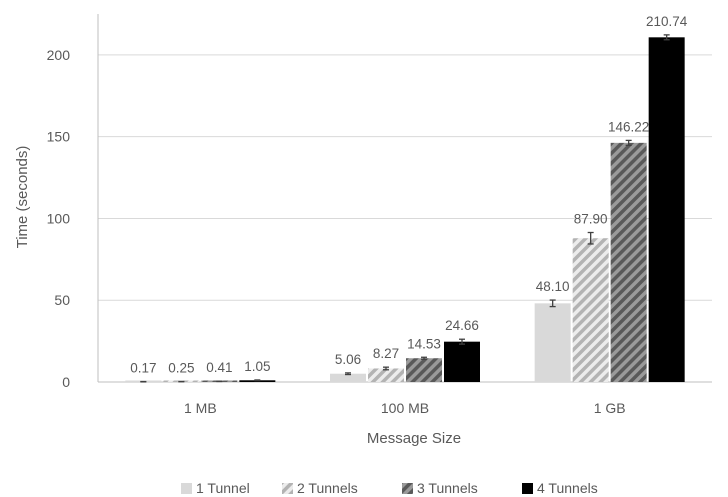 This screenshot has width=728, height=497. Describe the element at coordinates (181, 367) in the screenshot. I see `data-label: 0.25` at that location.